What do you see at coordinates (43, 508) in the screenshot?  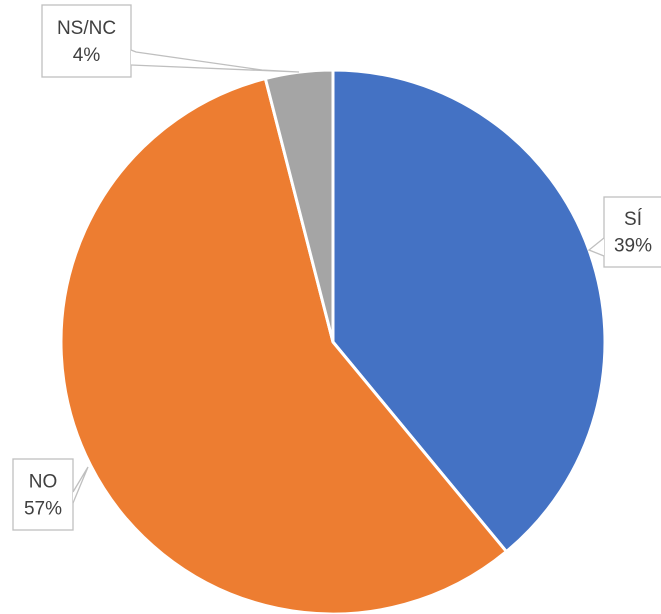 I see `slice-value-label: 57%` at bounding box center [43, 508].